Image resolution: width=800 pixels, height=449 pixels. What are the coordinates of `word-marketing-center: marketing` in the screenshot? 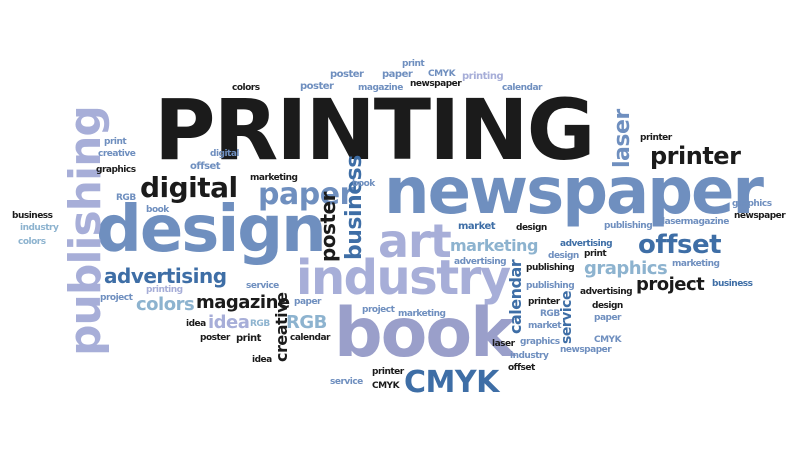 It's located at (422, 314).